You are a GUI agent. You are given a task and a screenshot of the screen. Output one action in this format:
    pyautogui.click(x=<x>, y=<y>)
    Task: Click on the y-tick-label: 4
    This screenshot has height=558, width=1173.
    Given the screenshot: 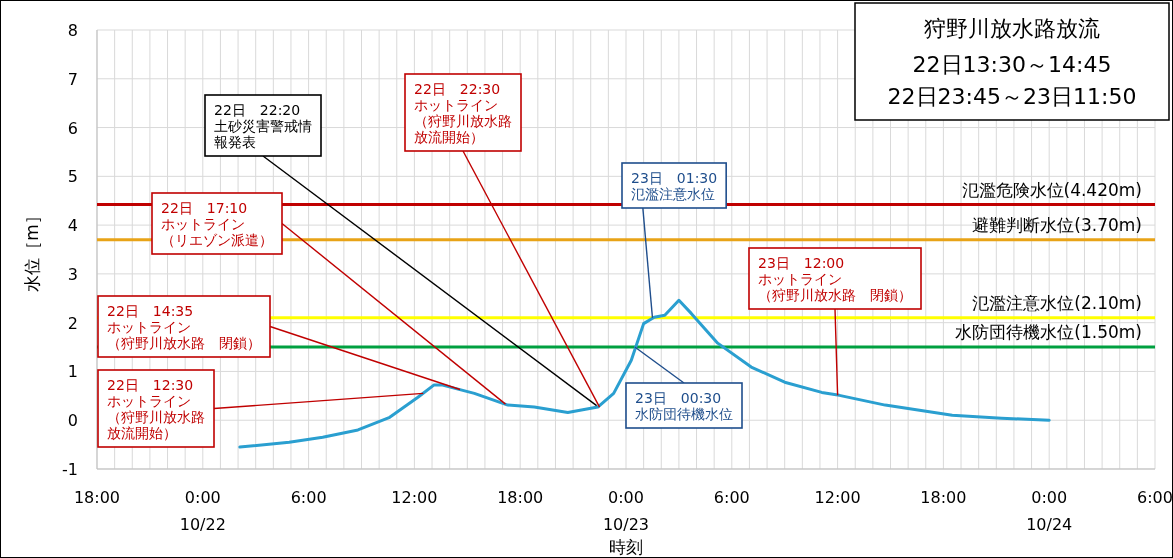 What is the action you would take?
    pyautogui.click(x=72, y=226)
    